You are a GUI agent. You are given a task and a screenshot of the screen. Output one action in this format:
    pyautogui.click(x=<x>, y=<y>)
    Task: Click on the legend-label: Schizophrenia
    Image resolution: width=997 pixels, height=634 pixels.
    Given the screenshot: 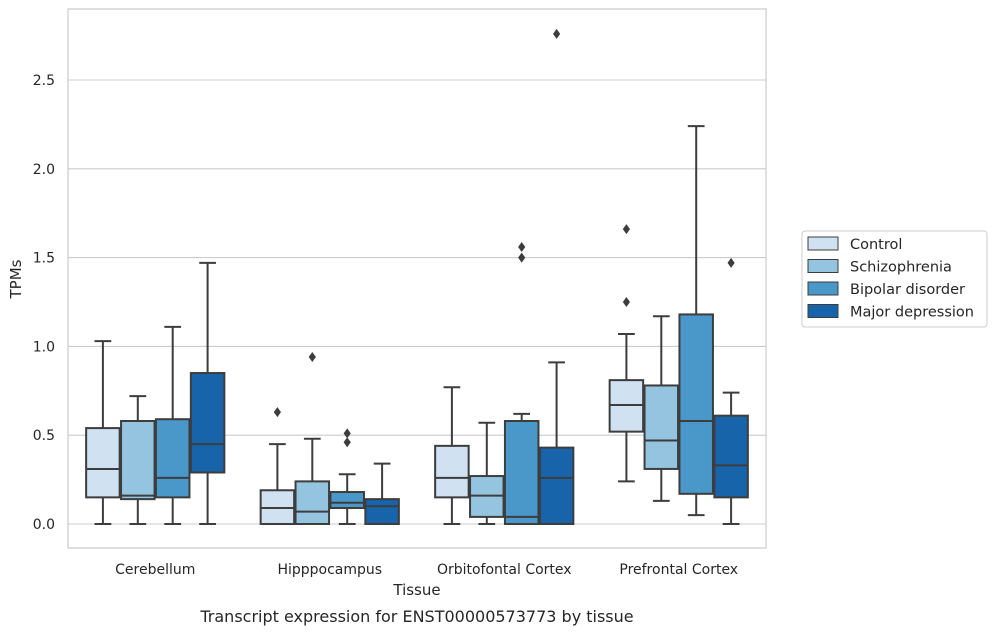 What is the action you would take?
    pyautogui.click(x=901, y=268)
    